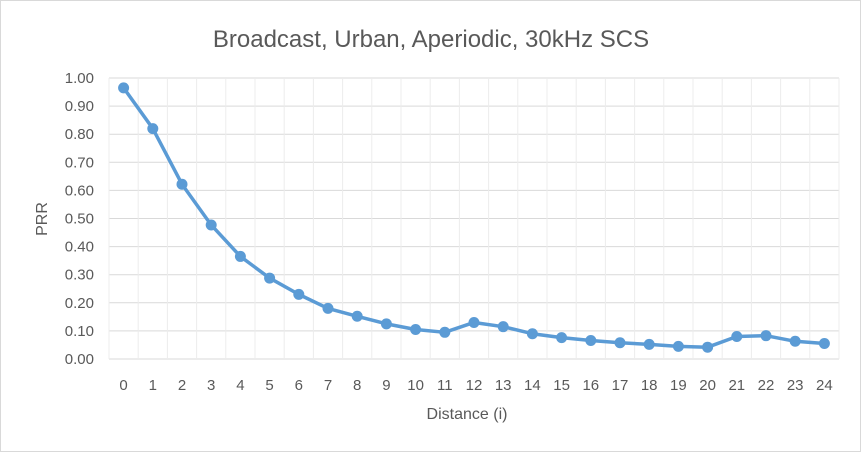 The height and width of the screenshot is (452, 861). Describe the element at coordinates (357, 385) in the screenshot. I see `x-tick-label: 8` at that location.